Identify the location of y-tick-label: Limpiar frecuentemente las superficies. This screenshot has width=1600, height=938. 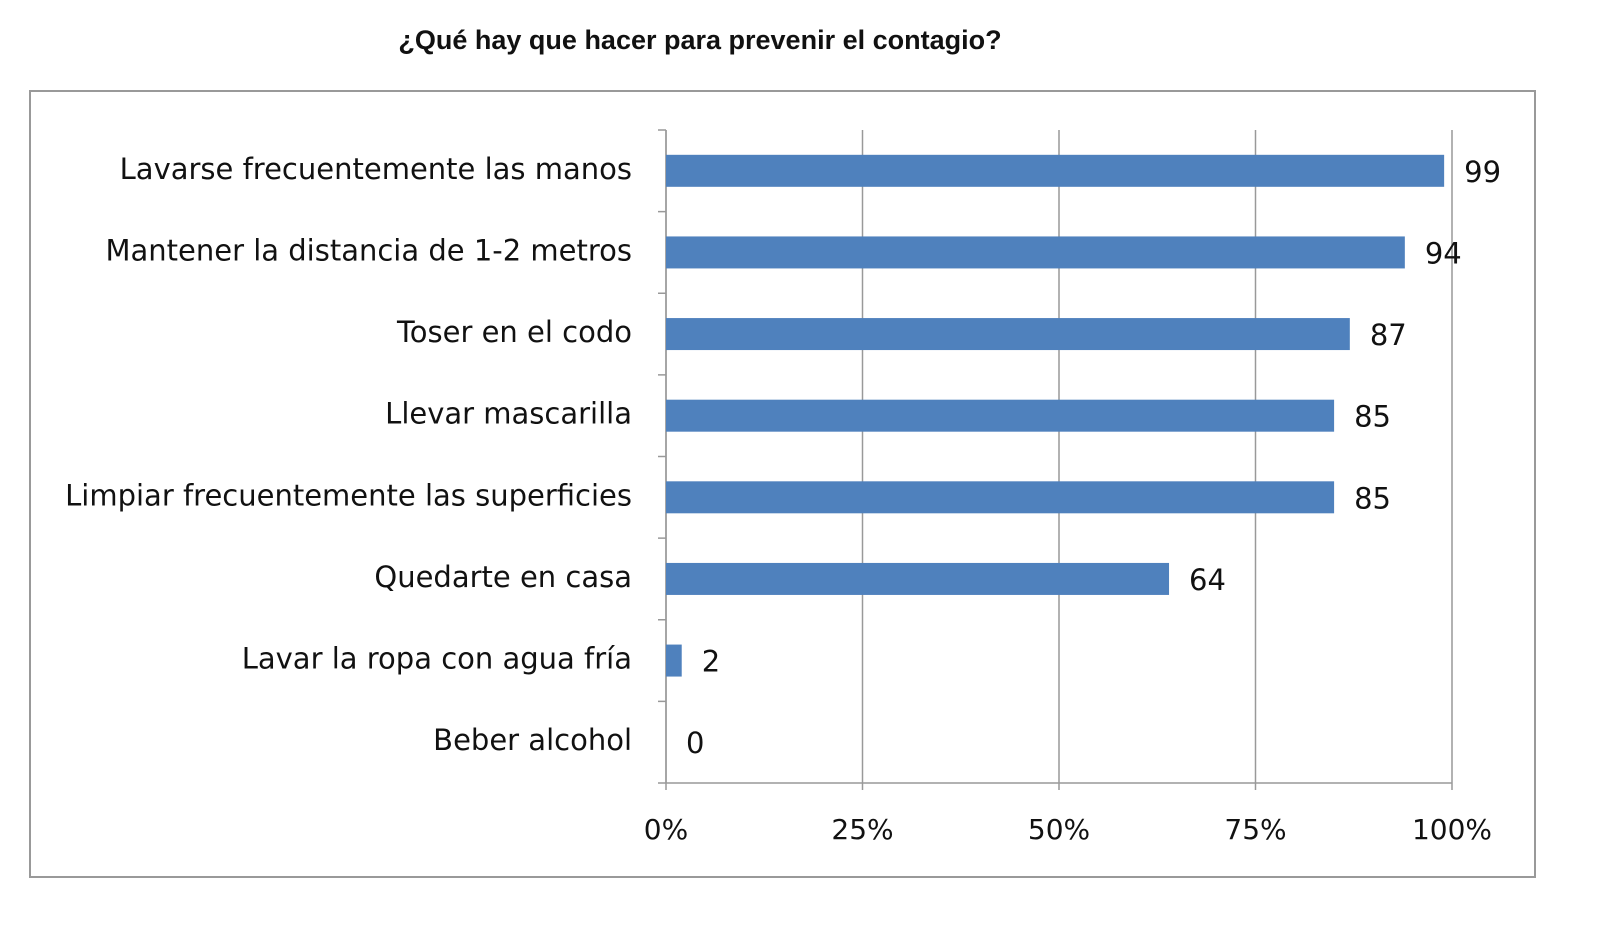
(348, 495).